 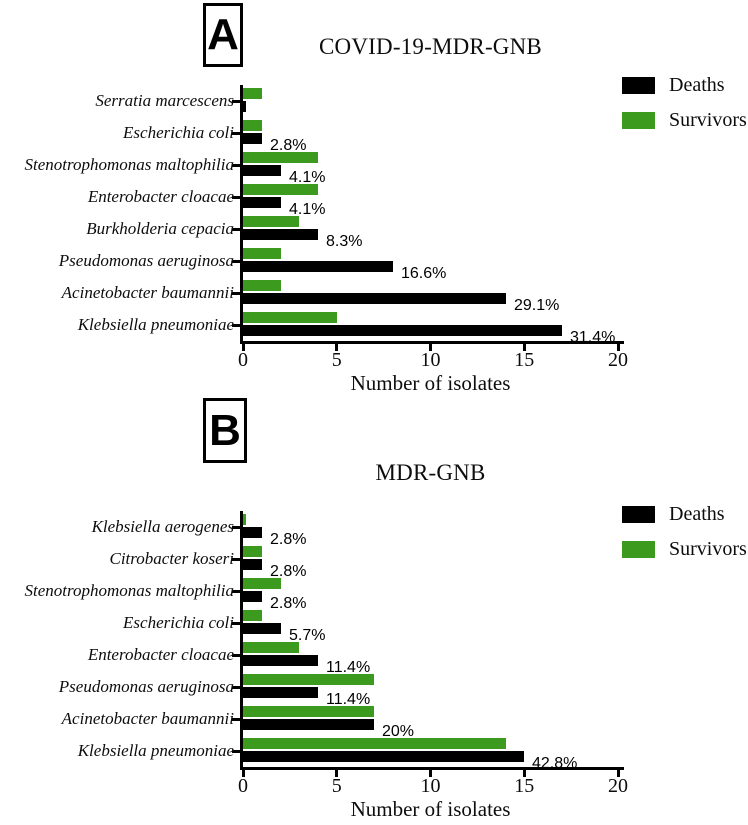 I want to click on percent-label: 42.8%, so click(x=555, y=763).